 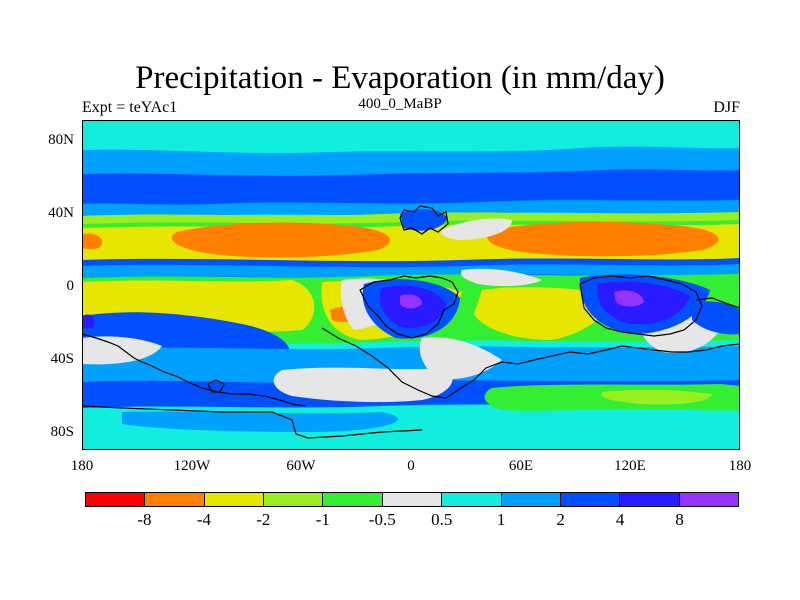 I want to click on field-equator-lightblue, so click(x=411, y=271).